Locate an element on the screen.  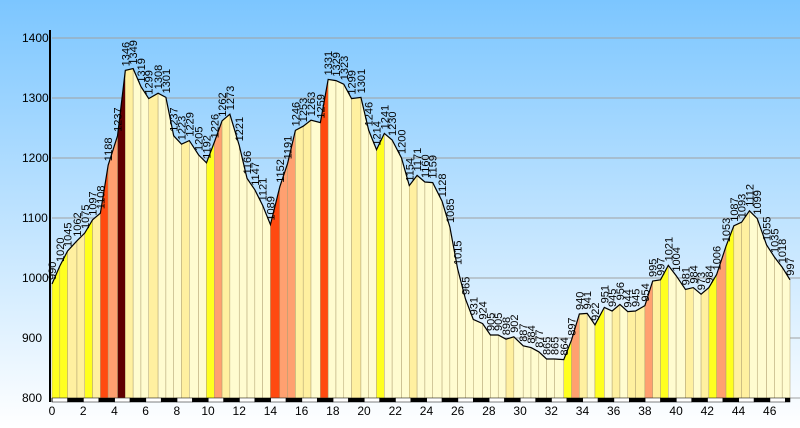
value-label: 1085 is located at coordinates (451, 211).